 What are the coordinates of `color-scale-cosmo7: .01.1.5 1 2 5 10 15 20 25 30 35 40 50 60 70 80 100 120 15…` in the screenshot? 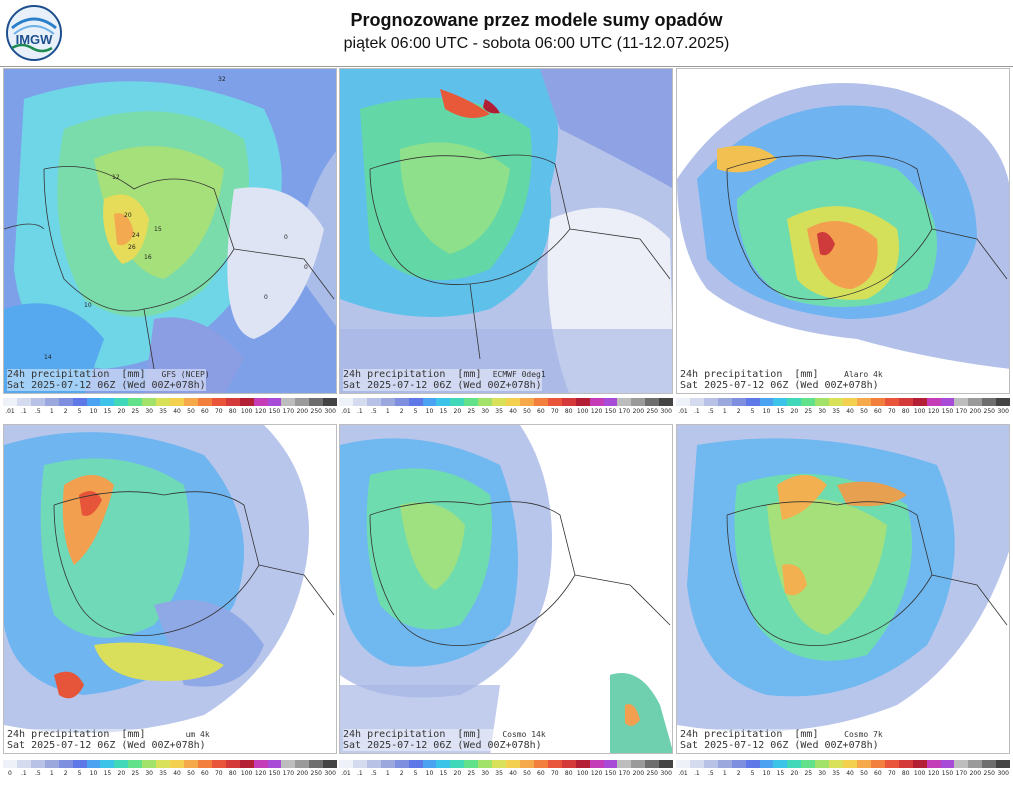 It's located at (843, 771).